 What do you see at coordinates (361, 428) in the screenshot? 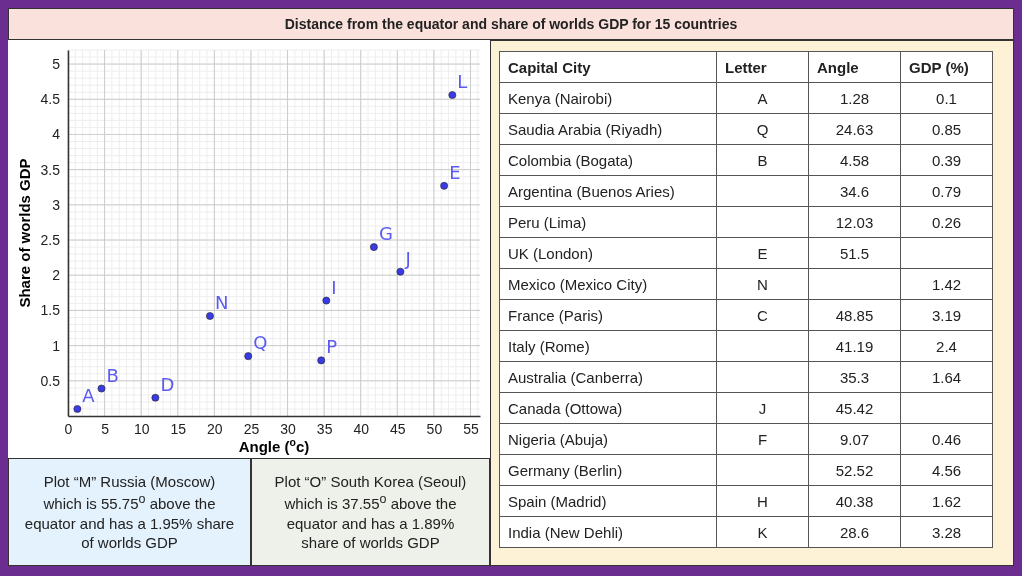
I see `x-tick-label: 40` at bounding box center [361, 428].